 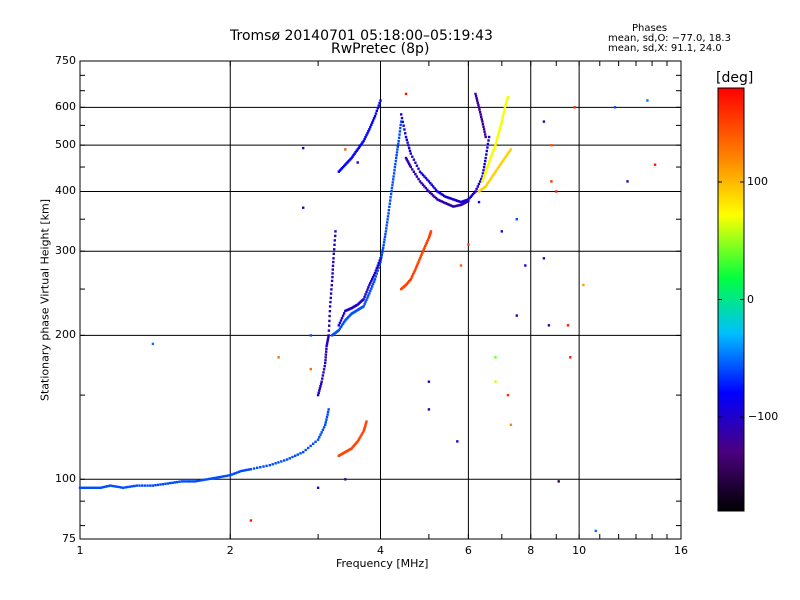 What do you see at coordinates (80, 550) in the screenshot?
I see `x-tick-label: 1` at bounding box center [80, 550].